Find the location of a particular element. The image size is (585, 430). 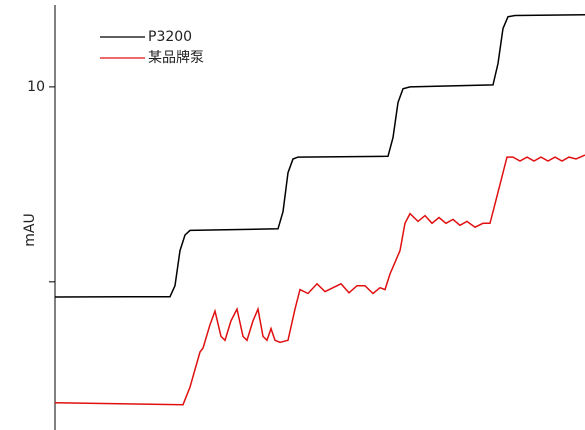

y-axis-label: mAU is located at coordinates (30, 229).